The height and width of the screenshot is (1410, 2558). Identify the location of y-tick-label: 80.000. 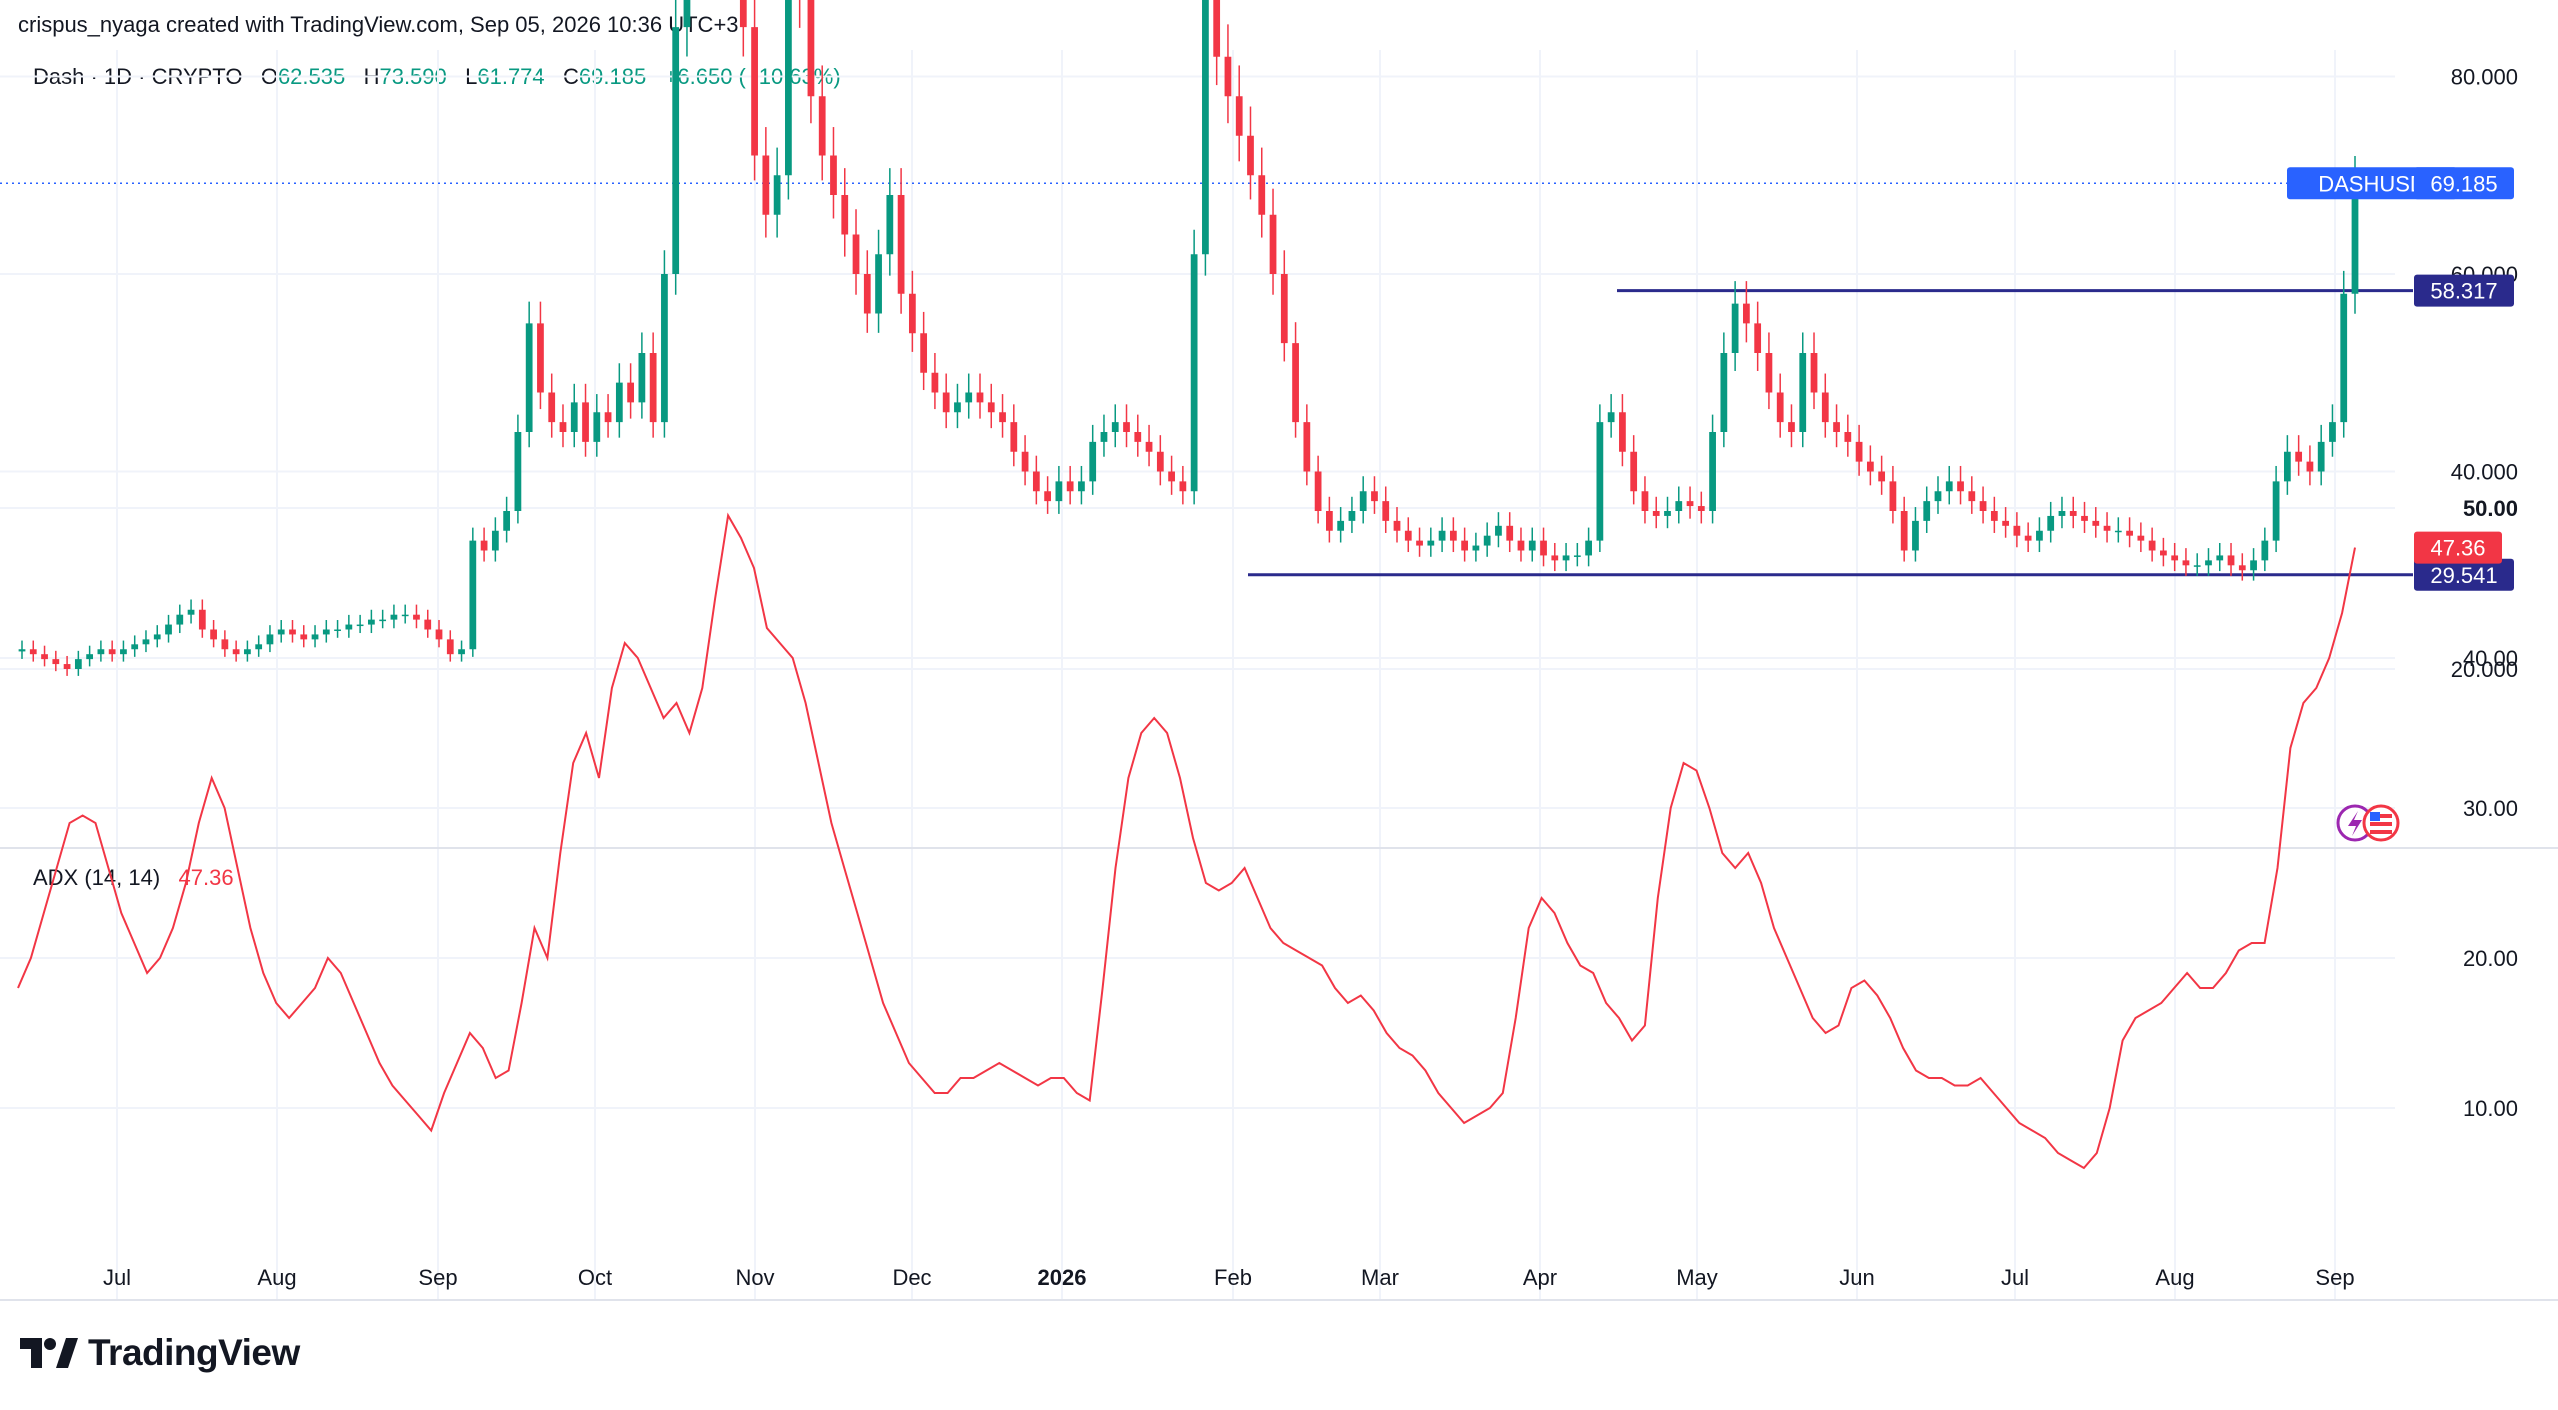
(2484, 77).